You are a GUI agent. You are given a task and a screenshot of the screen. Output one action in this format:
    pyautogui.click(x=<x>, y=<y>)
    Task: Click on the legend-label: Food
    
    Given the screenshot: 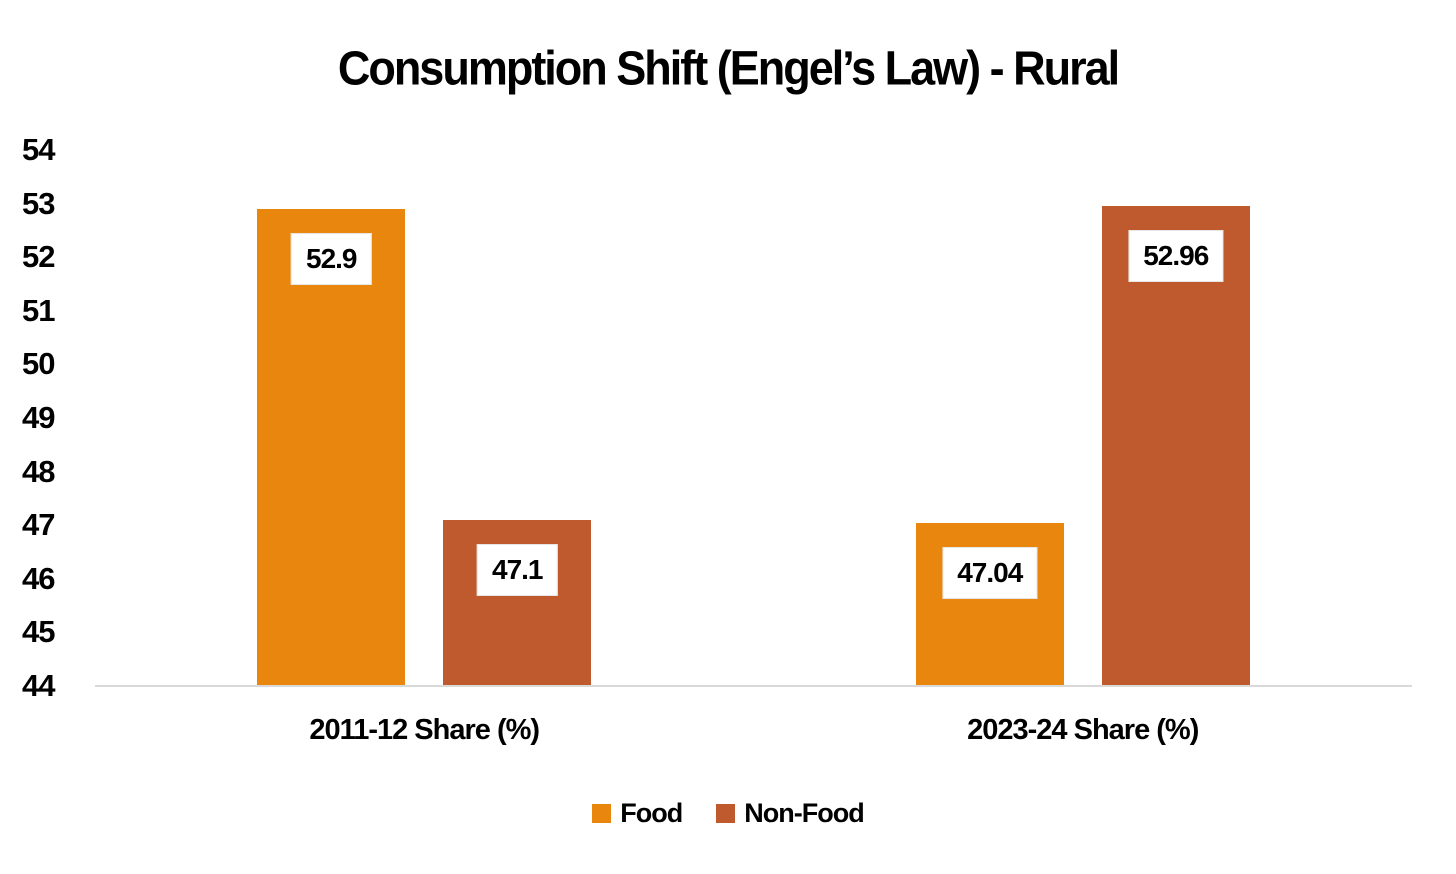 What is the action you would take?
    pyautogui.click(x=651, y=813)
    